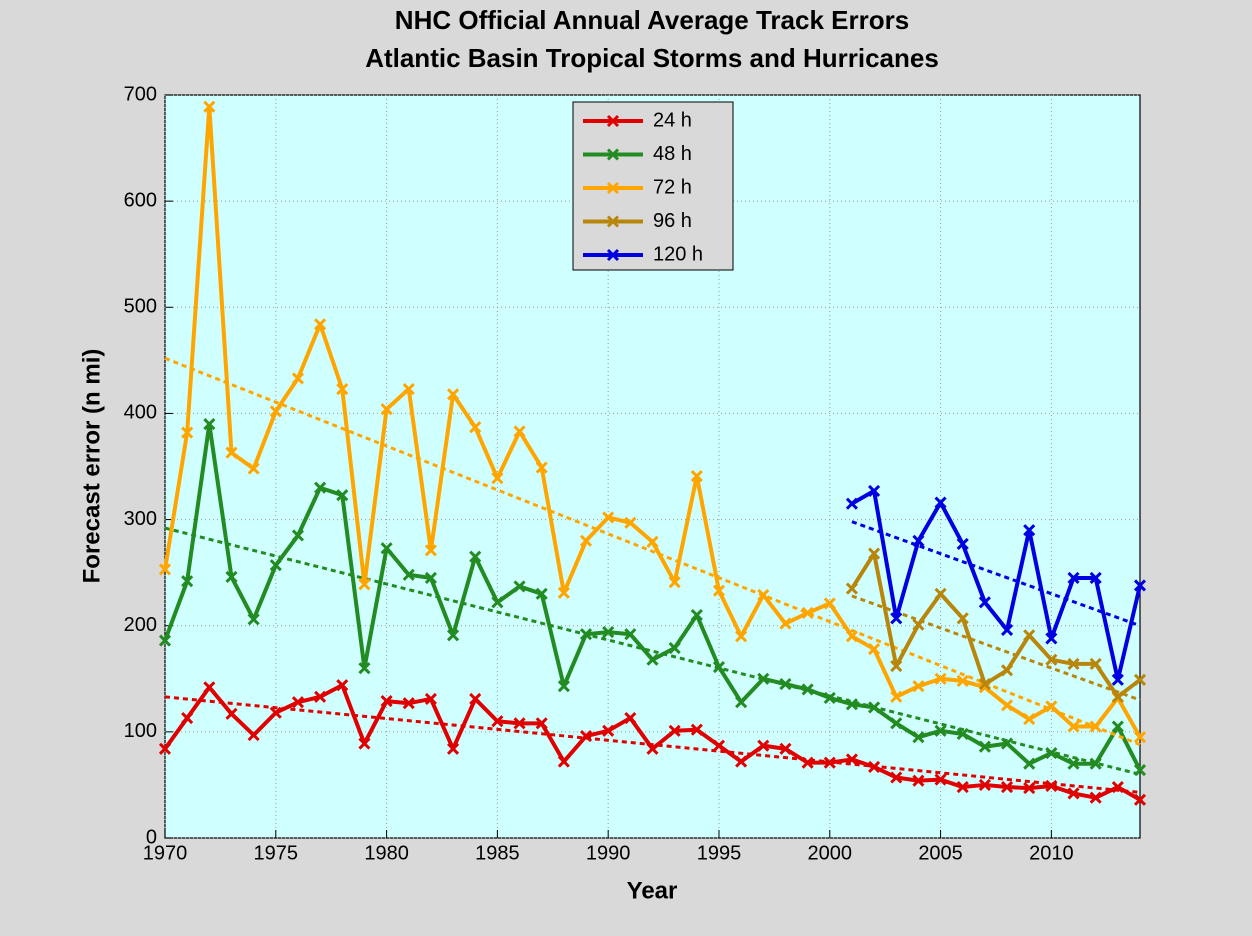 Image resolution: width=1252 pixels, height=936 pixels. I want to click on y-axis-label: Forecast error (n mi), so click(91, 466).